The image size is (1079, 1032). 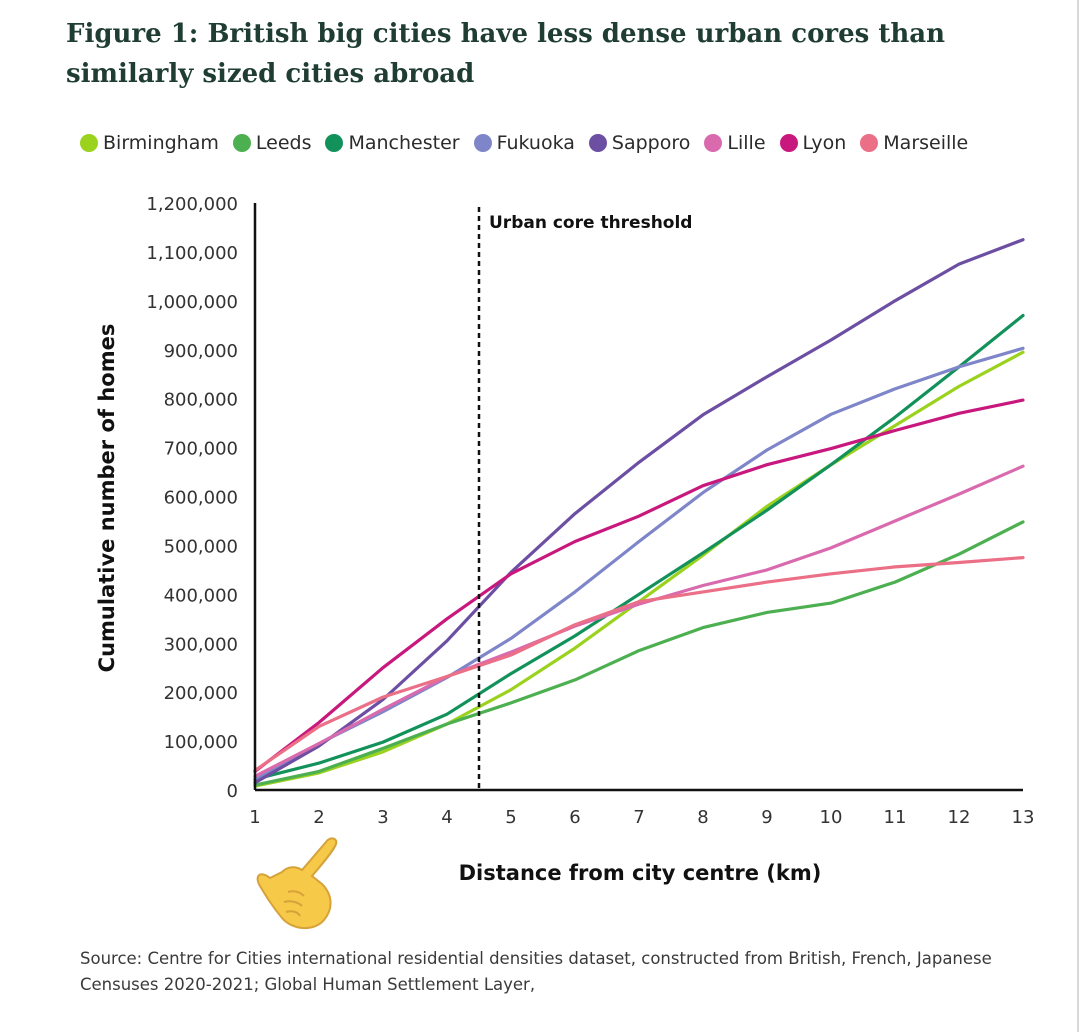 I want to click on y-tick-label: 900,000, so click(x=201, y=351).